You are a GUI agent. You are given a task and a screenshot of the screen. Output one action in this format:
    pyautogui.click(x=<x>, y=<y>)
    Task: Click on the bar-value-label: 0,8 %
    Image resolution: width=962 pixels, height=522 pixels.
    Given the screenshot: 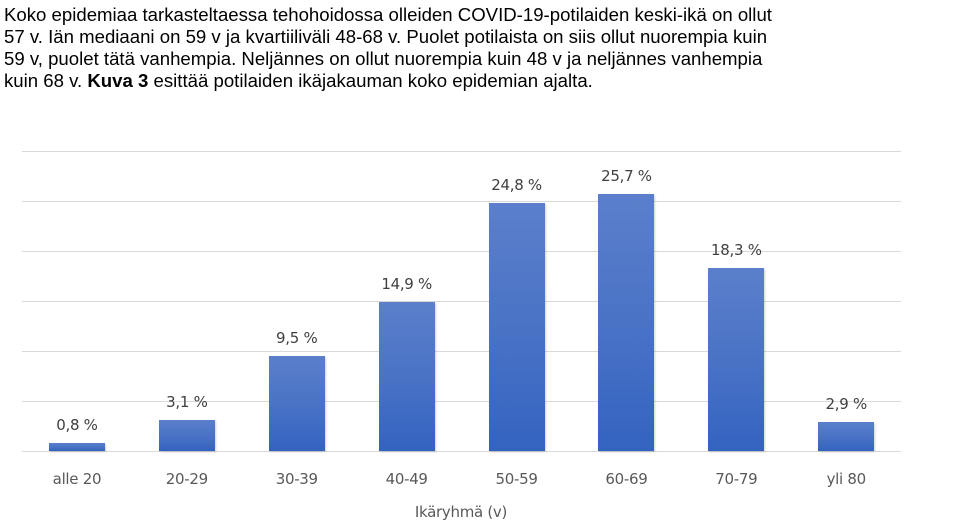 What is the action you would take?
    pyautogui.click(x=77, y=425)
    